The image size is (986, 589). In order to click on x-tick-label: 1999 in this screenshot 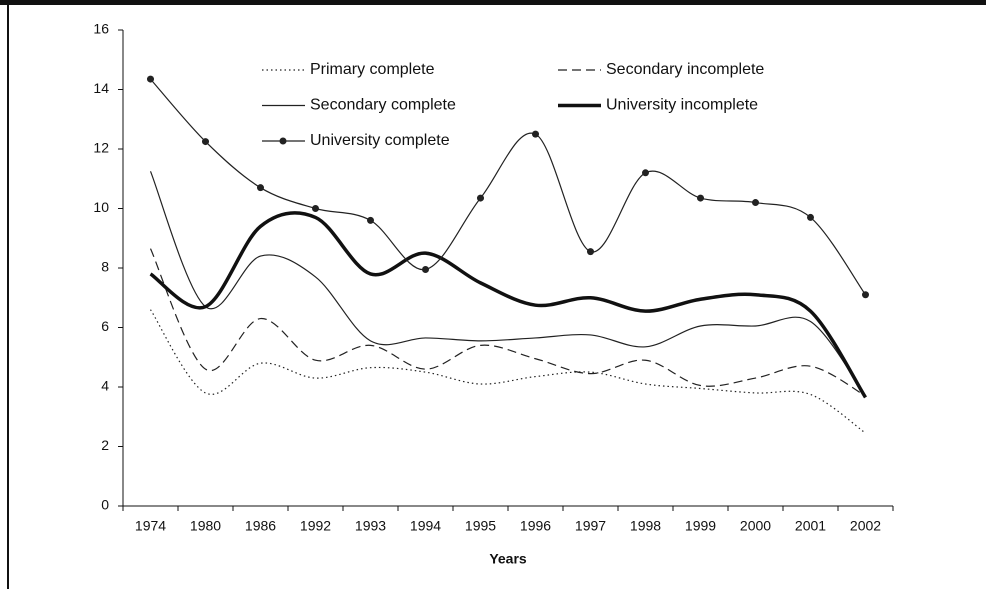, I will do `click(700, 526)`.